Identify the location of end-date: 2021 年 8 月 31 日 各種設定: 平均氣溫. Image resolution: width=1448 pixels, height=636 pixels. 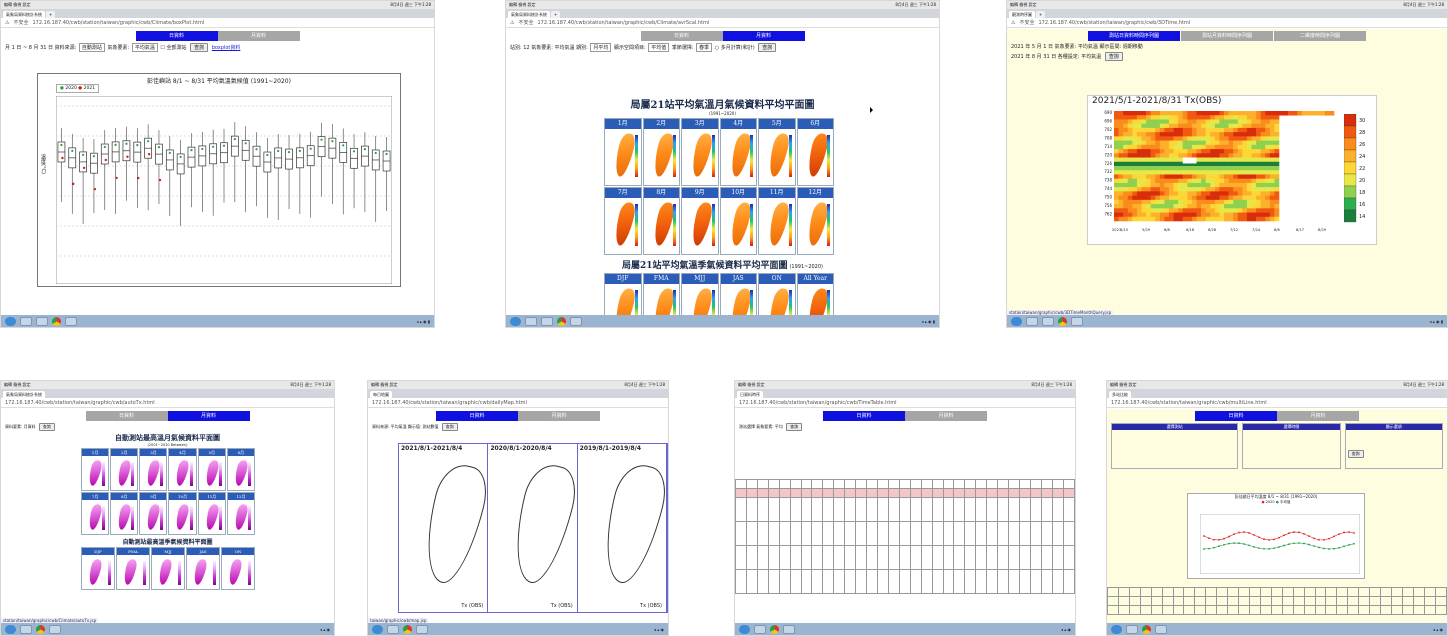
(1056, 57).